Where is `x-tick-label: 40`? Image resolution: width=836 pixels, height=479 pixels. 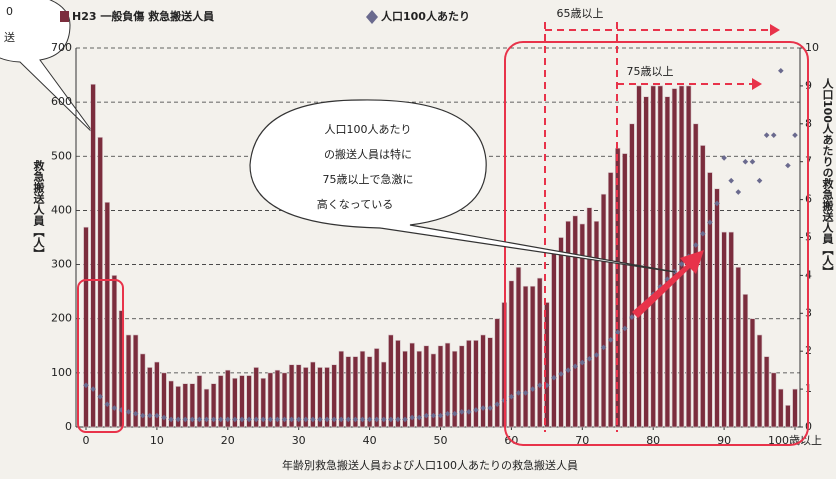 x-tick-label: 40 is located at coordinates (370, 440).